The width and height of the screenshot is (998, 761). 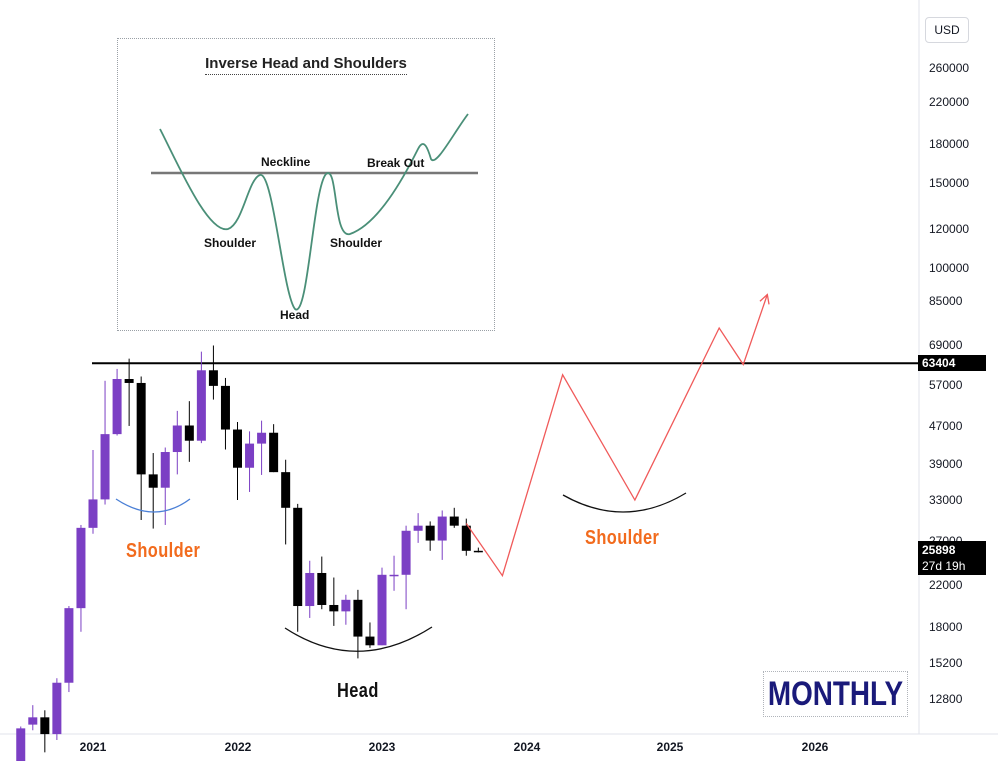 I want to click on price-tick: 33000, so click(x=946, y=500).